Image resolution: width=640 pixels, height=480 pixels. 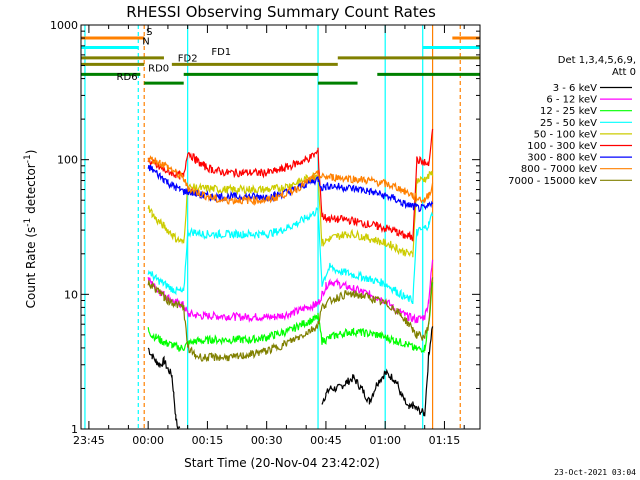 I want to click on x-tick-label-3: 00:30, so click(x=267, y=440).